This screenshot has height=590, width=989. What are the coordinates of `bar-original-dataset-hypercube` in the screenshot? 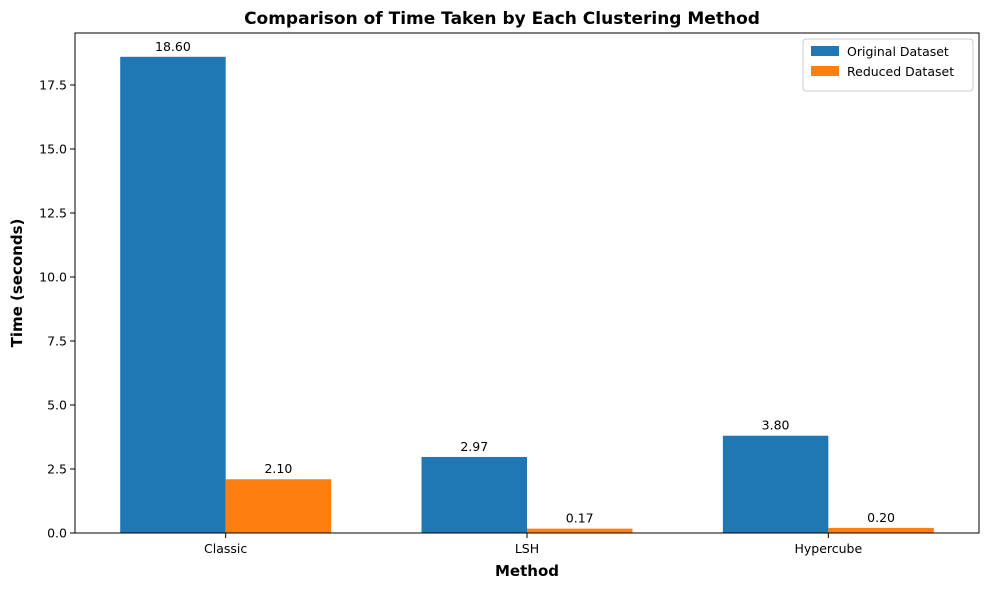 It's located at (775, 484).